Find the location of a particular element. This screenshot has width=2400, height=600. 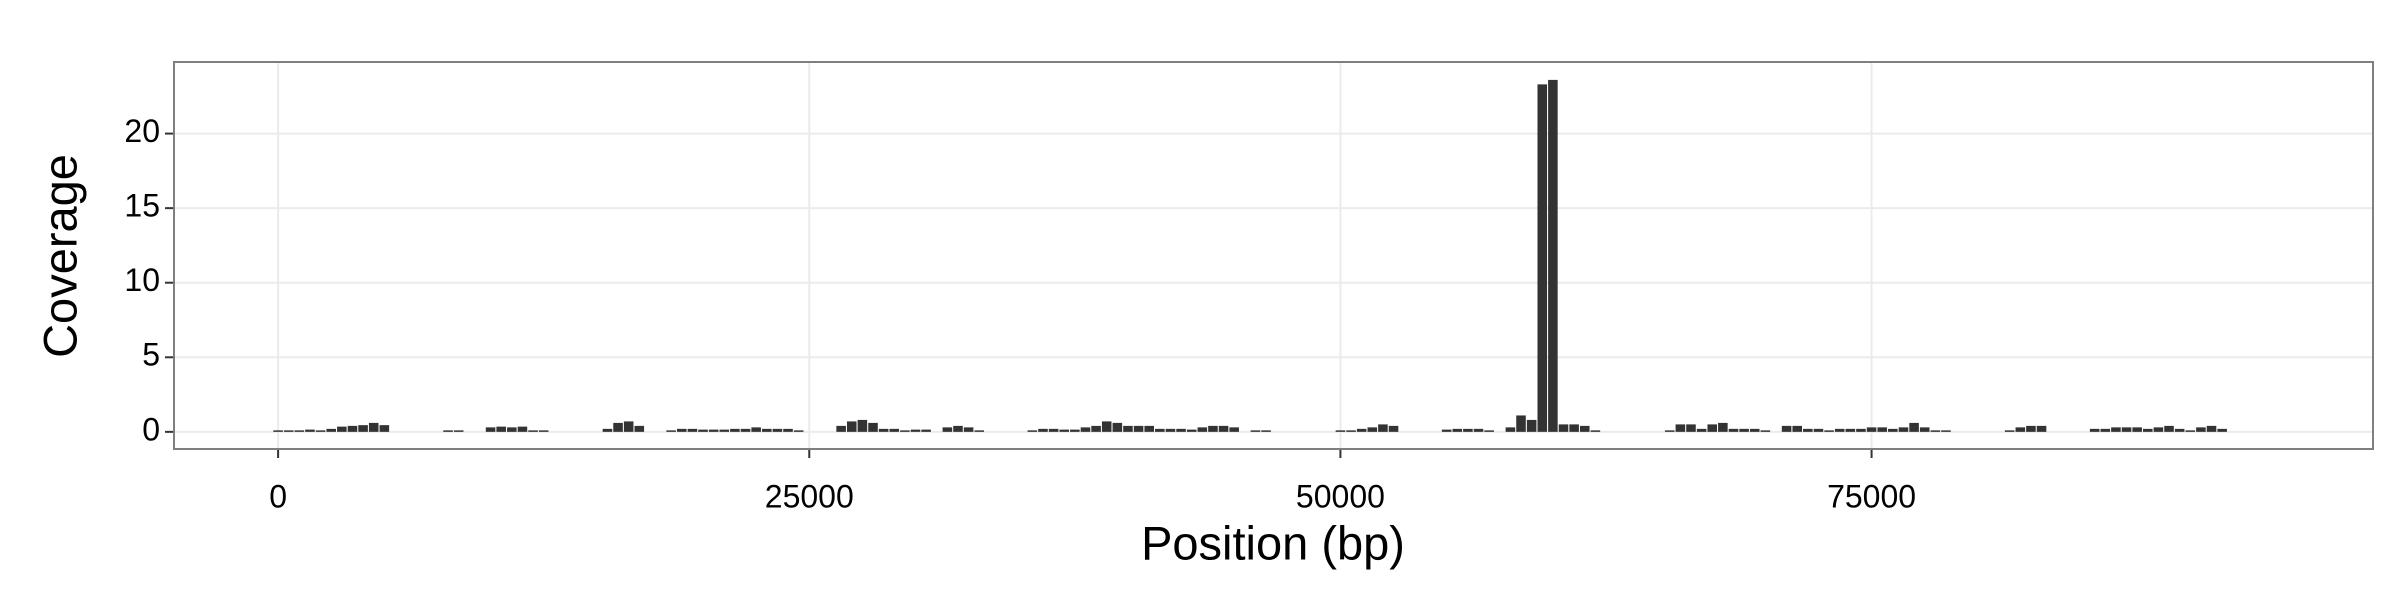

x-tick-label: 50000 is located at coordinates (1340, 496).